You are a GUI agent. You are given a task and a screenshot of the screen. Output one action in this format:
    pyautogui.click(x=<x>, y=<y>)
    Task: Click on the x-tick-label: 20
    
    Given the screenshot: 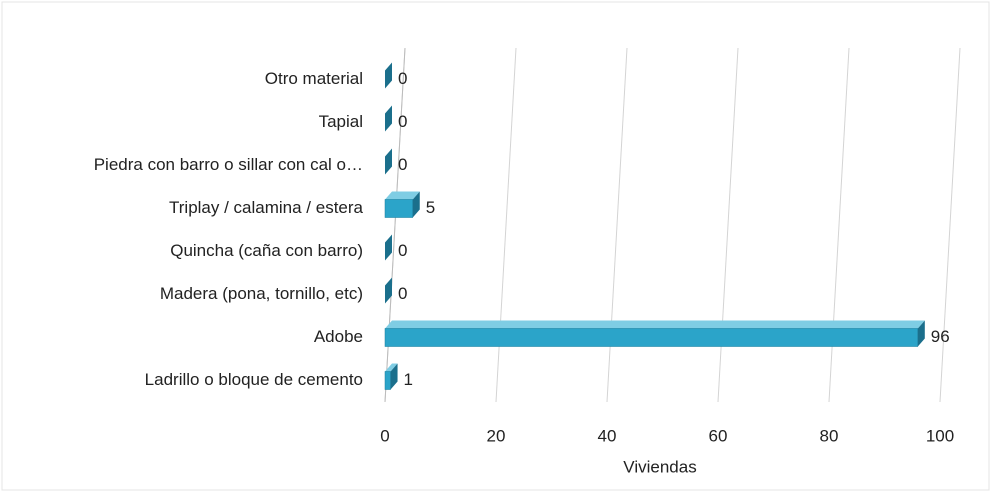 What is the action you would take?
    pyautogui.click(x=496, y=435)
    